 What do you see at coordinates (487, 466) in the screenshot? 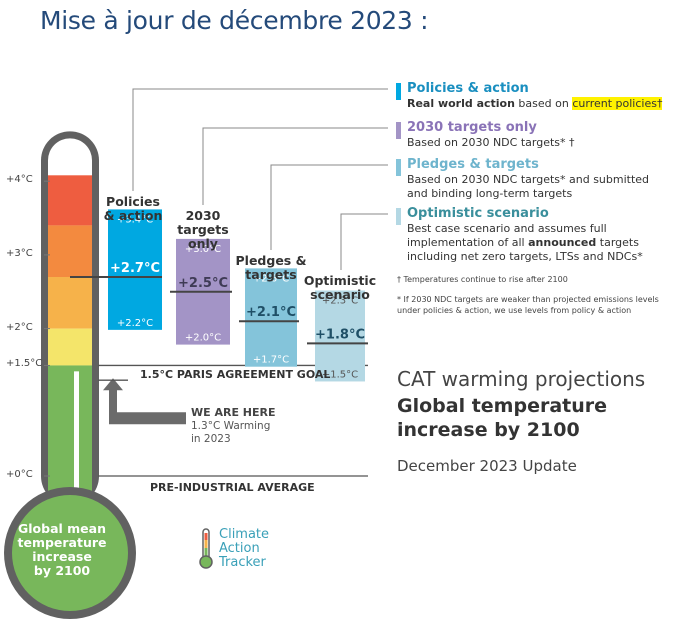
I see `projection-update: December 2023 Update` at bounding box center [487, 466].